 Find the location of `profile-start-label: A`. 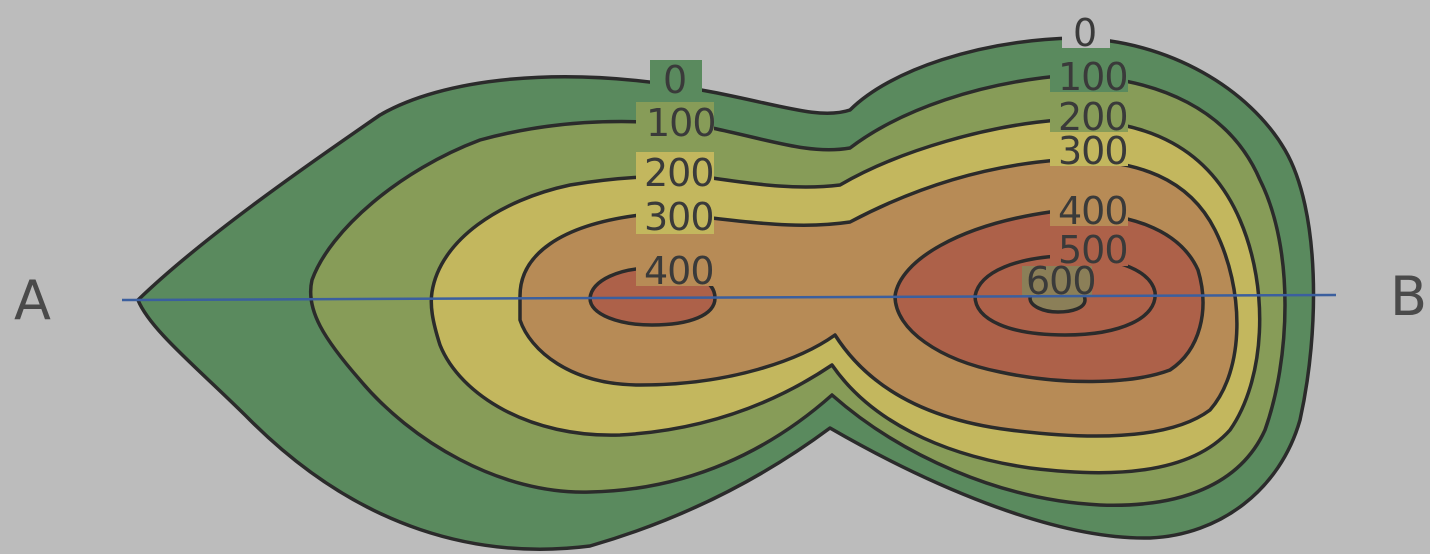

profile-start-label: A is located at coordinates (32, 300).